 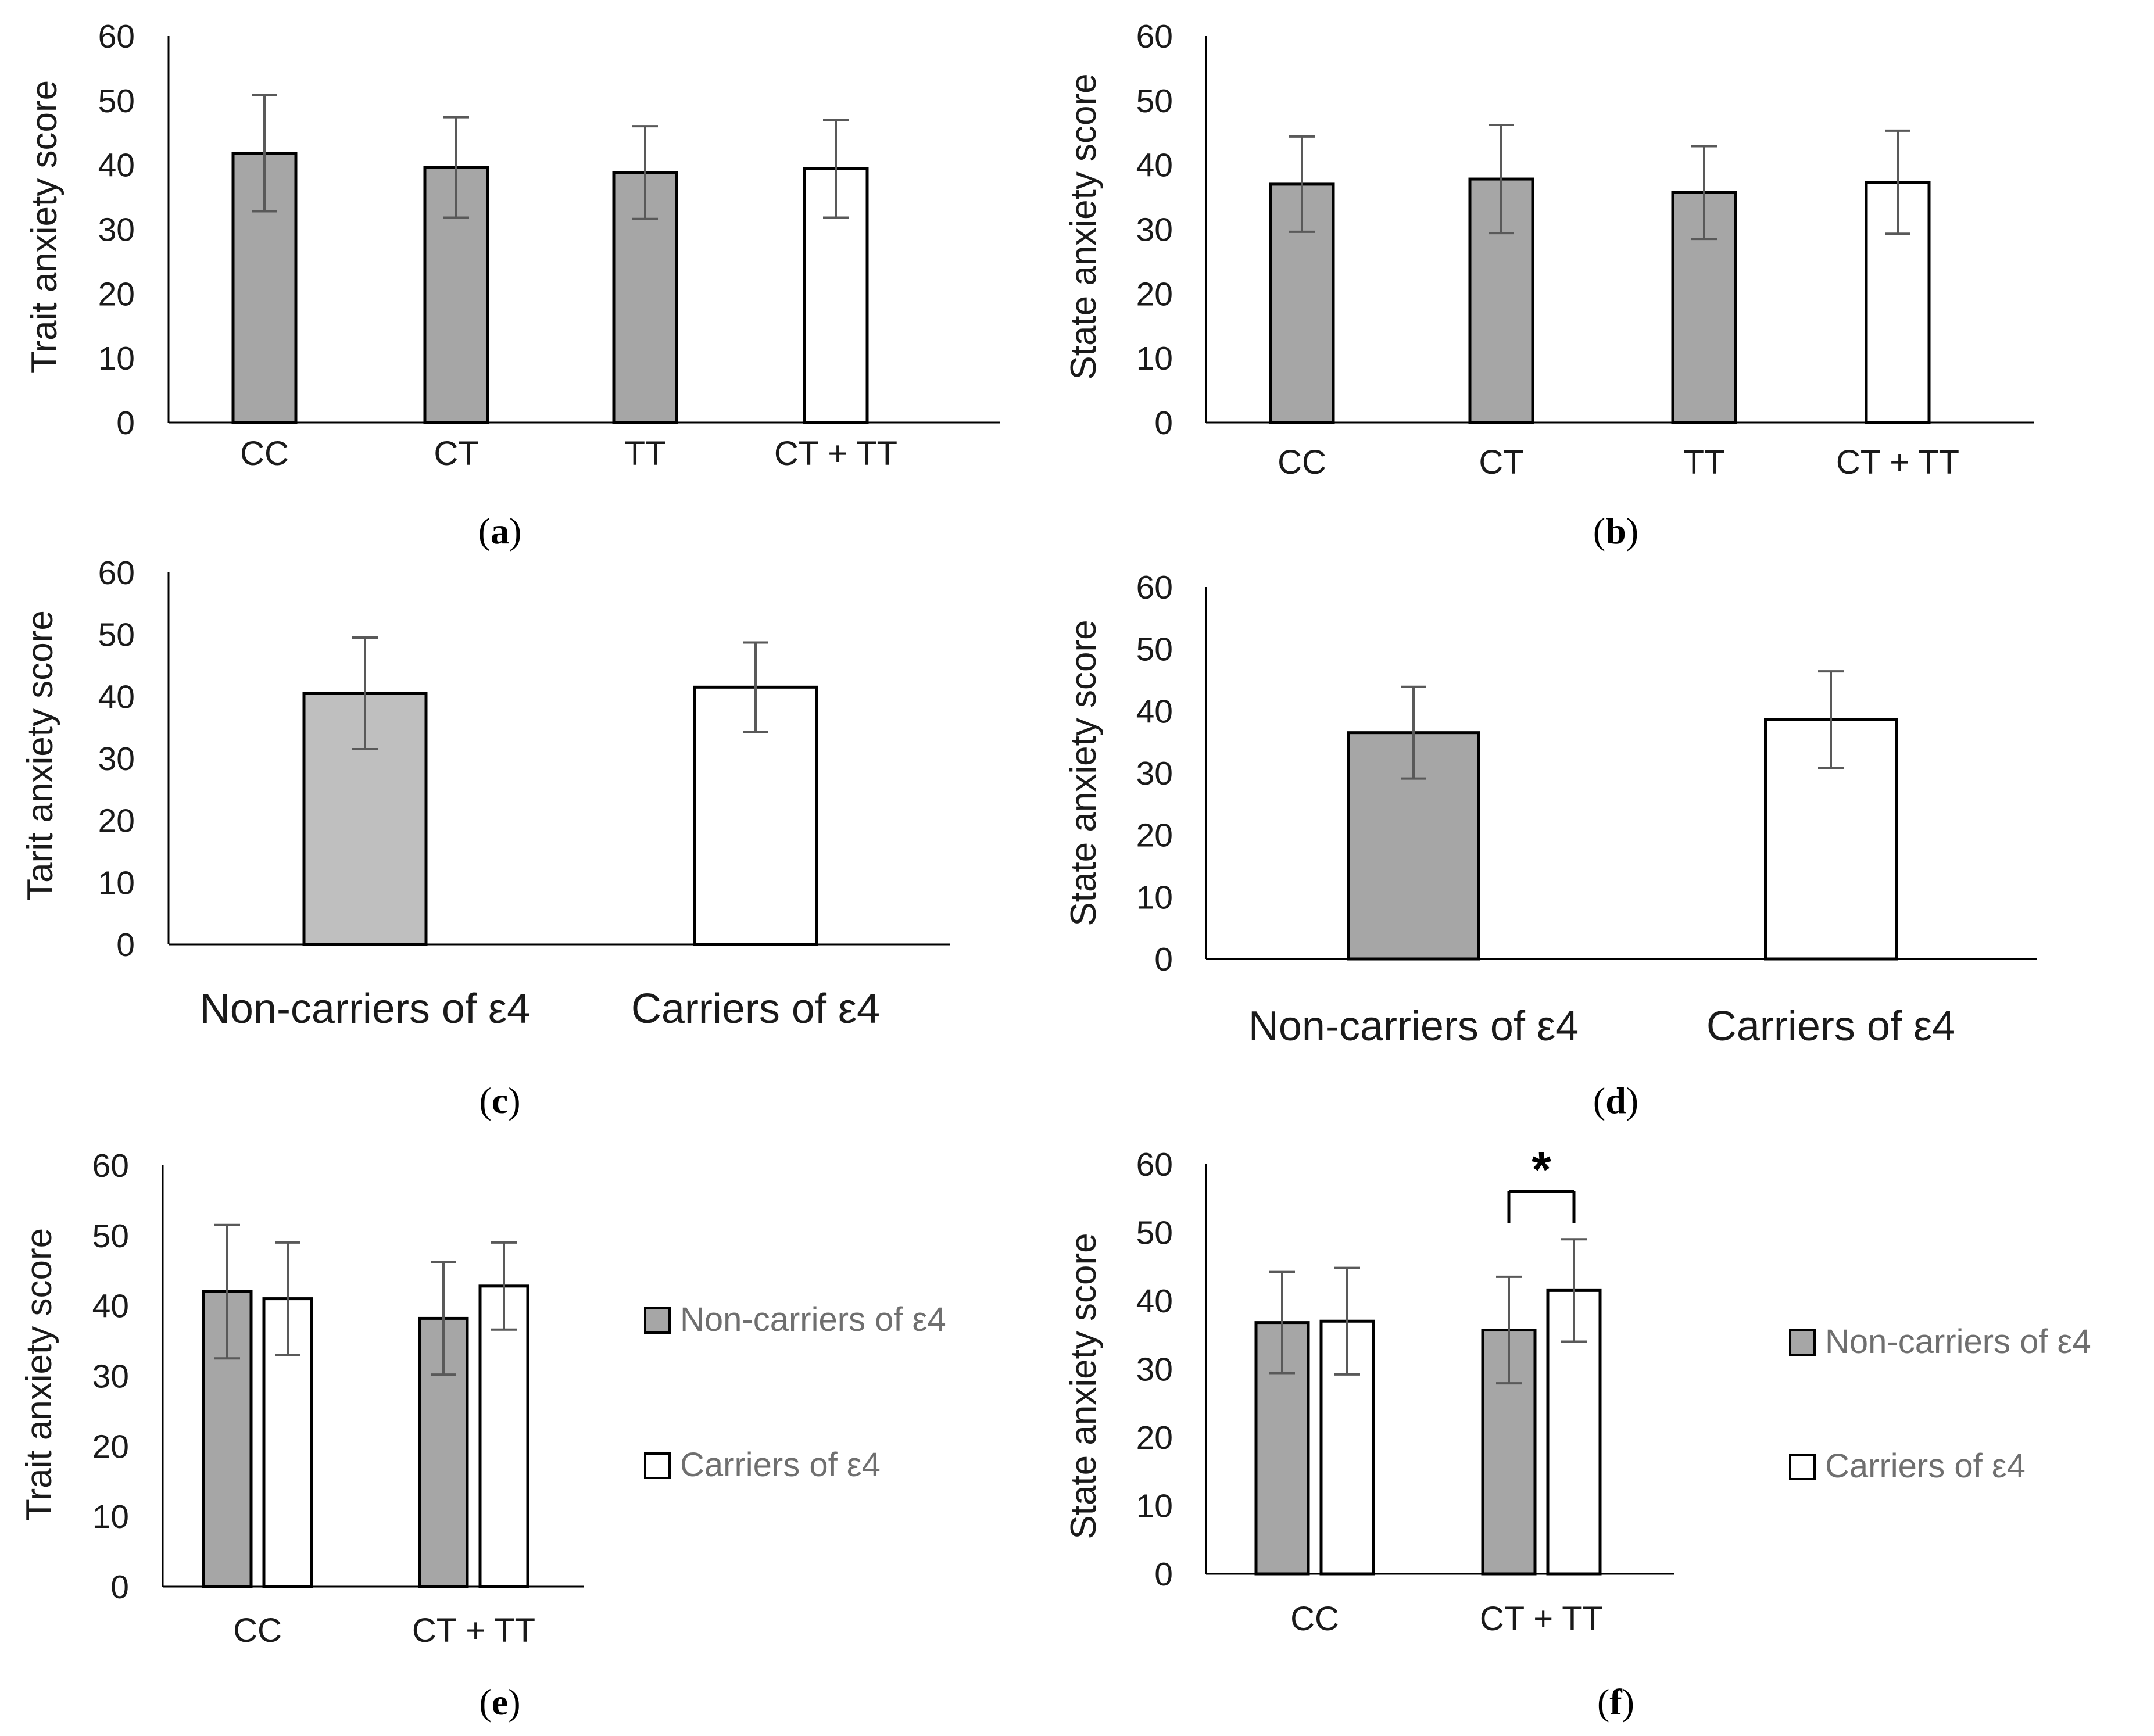 What do you see at coordinates (40, 755) in the screenshot?
I see `panel-c-y-axis-label: Tarit anxiety score` at bounding box center [40, 755].